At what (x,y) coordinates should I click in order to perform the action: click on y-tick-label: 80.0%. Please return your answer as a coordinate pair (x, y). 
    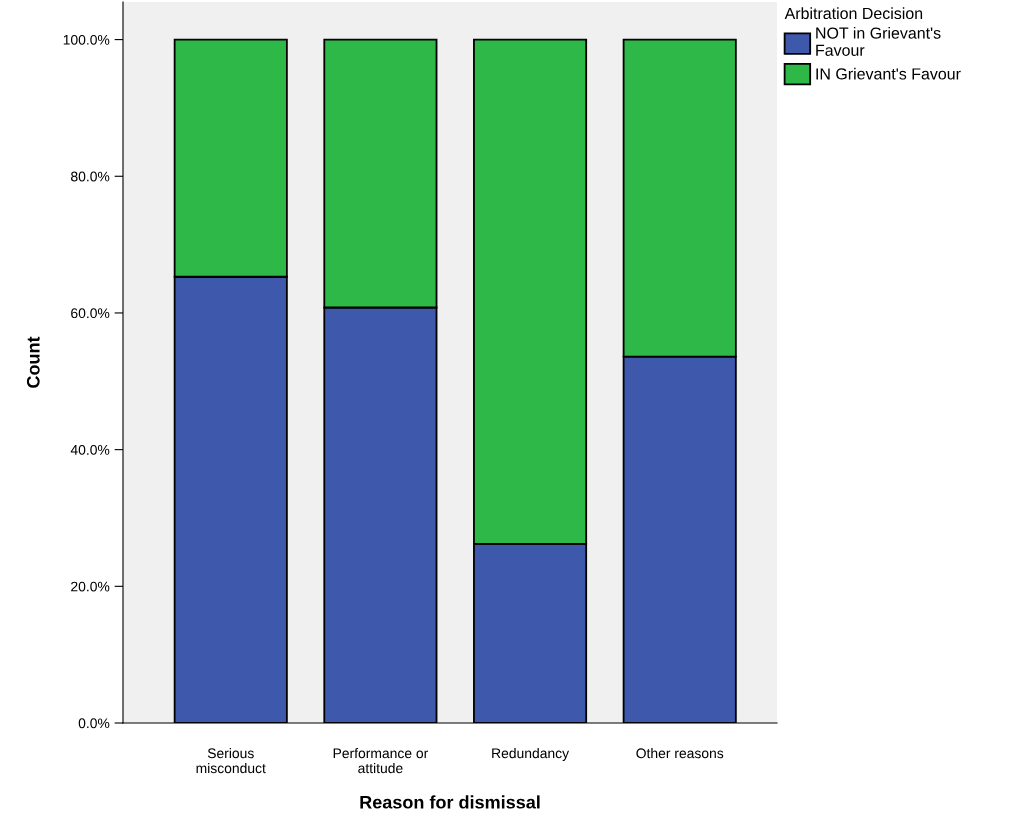
    Looking at the image, I should click on (90, 176).